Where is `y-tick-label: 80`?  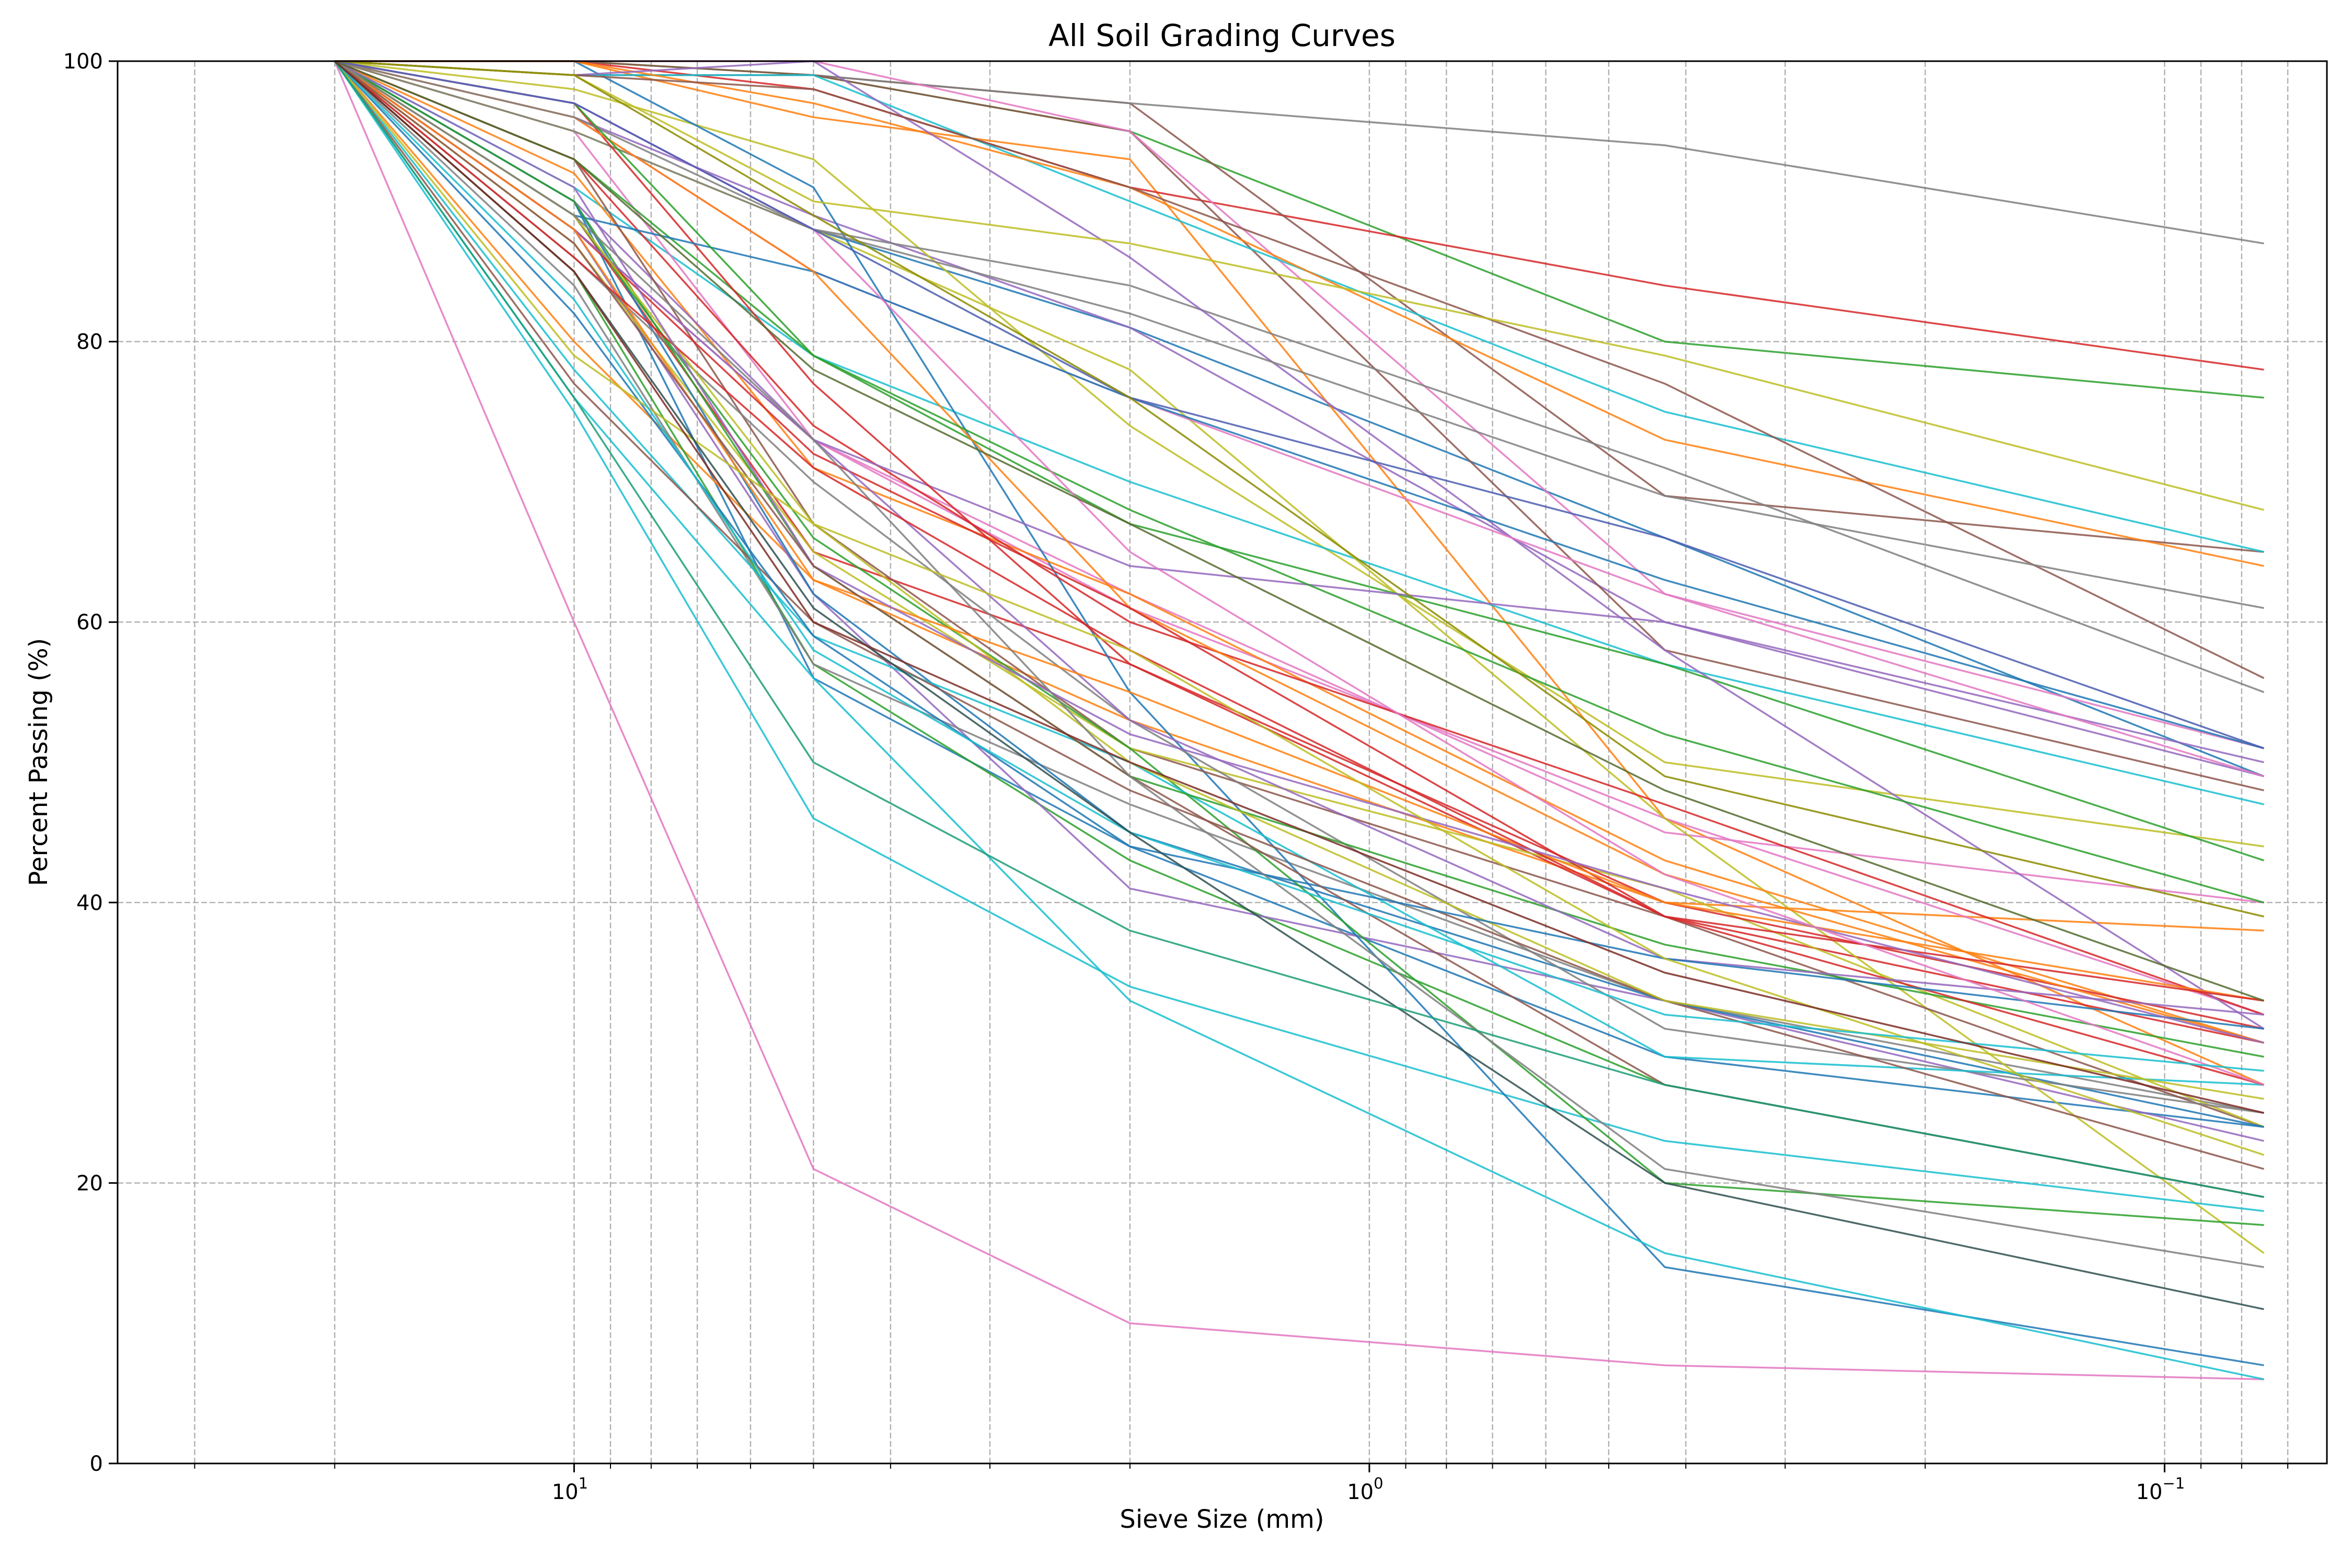
y-tick-label: 80 is located at coordinates (89, 342).